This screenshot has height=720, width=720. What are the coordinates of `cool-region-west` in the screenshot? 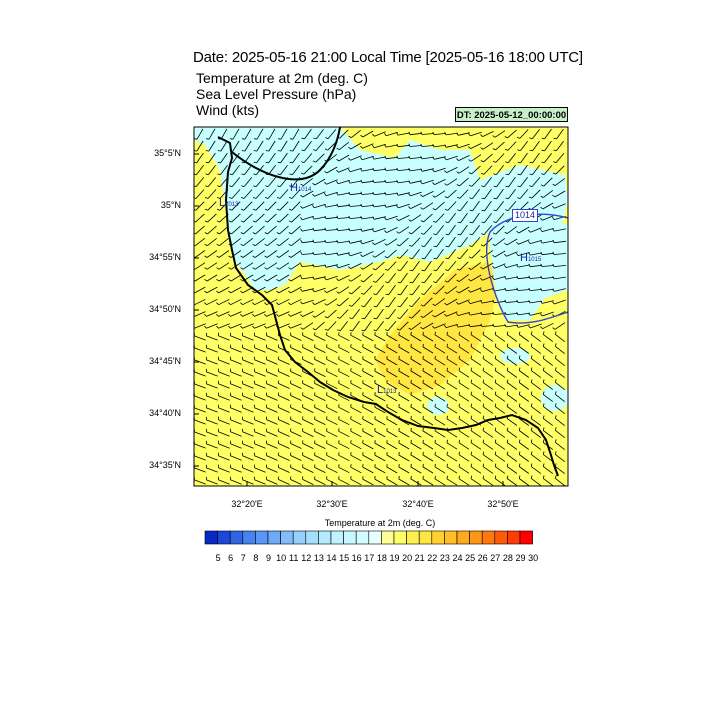 It's located at (381, 208).